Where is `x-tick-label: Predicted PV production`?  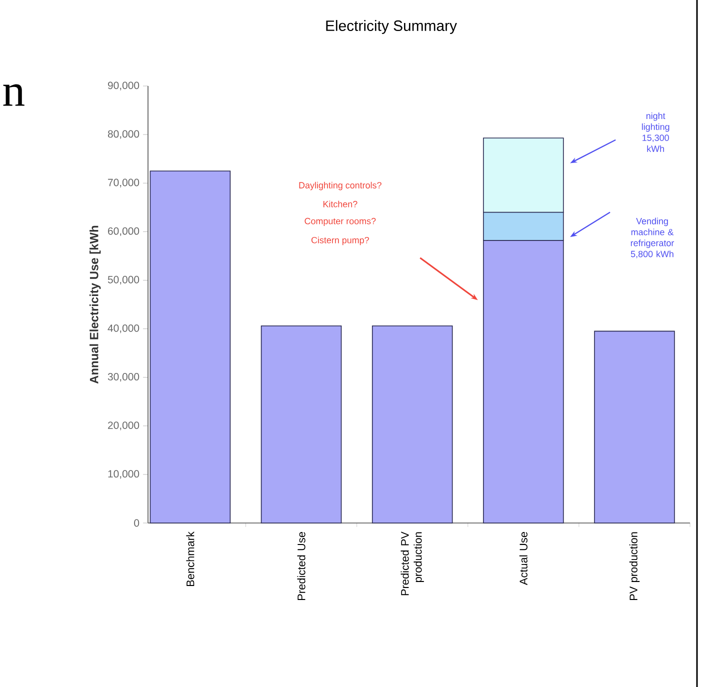
x-tick-label: Predicted PV production is located at coordinates (412, 564).